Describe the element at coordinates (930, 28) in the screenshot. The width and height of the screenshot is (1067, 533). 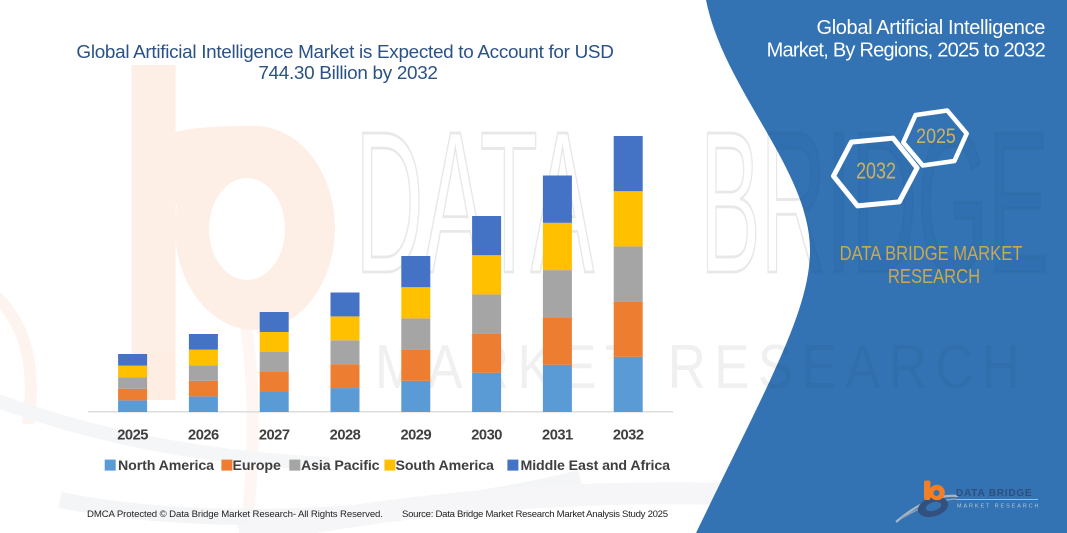
I see `svg-text: Global Artificial Intelligence` at that location.